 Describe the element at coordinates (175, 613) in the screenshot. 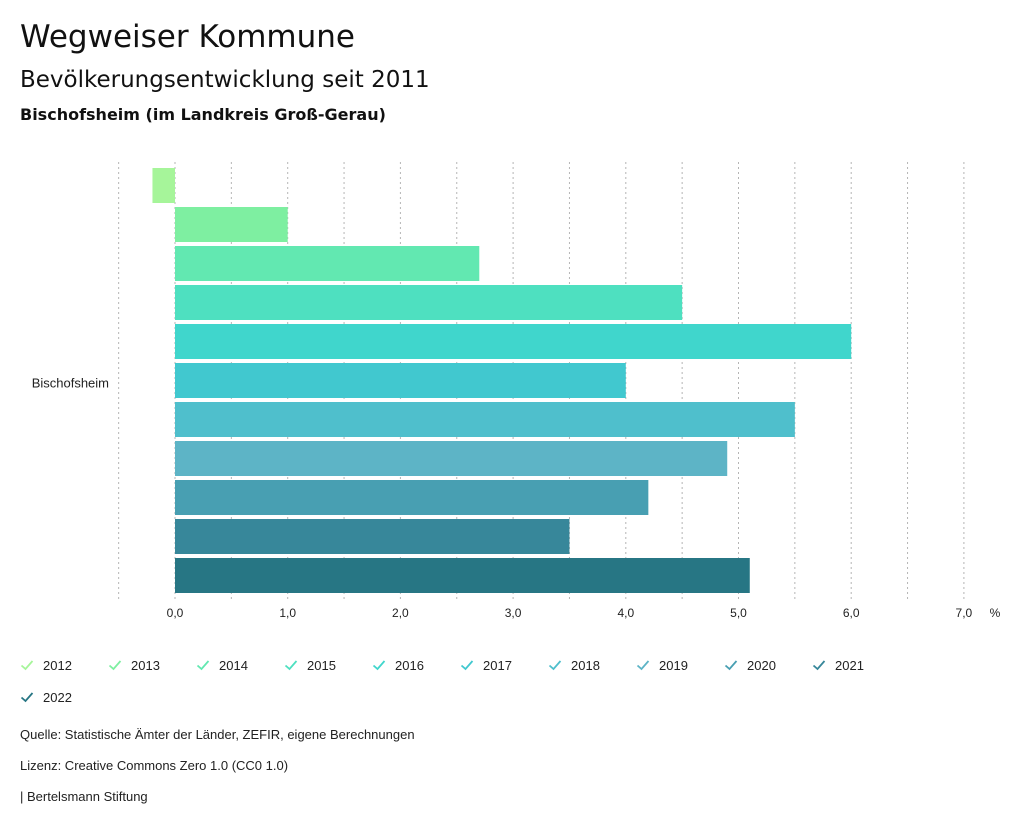

I see `x-tick-label: 0,0` at that location.